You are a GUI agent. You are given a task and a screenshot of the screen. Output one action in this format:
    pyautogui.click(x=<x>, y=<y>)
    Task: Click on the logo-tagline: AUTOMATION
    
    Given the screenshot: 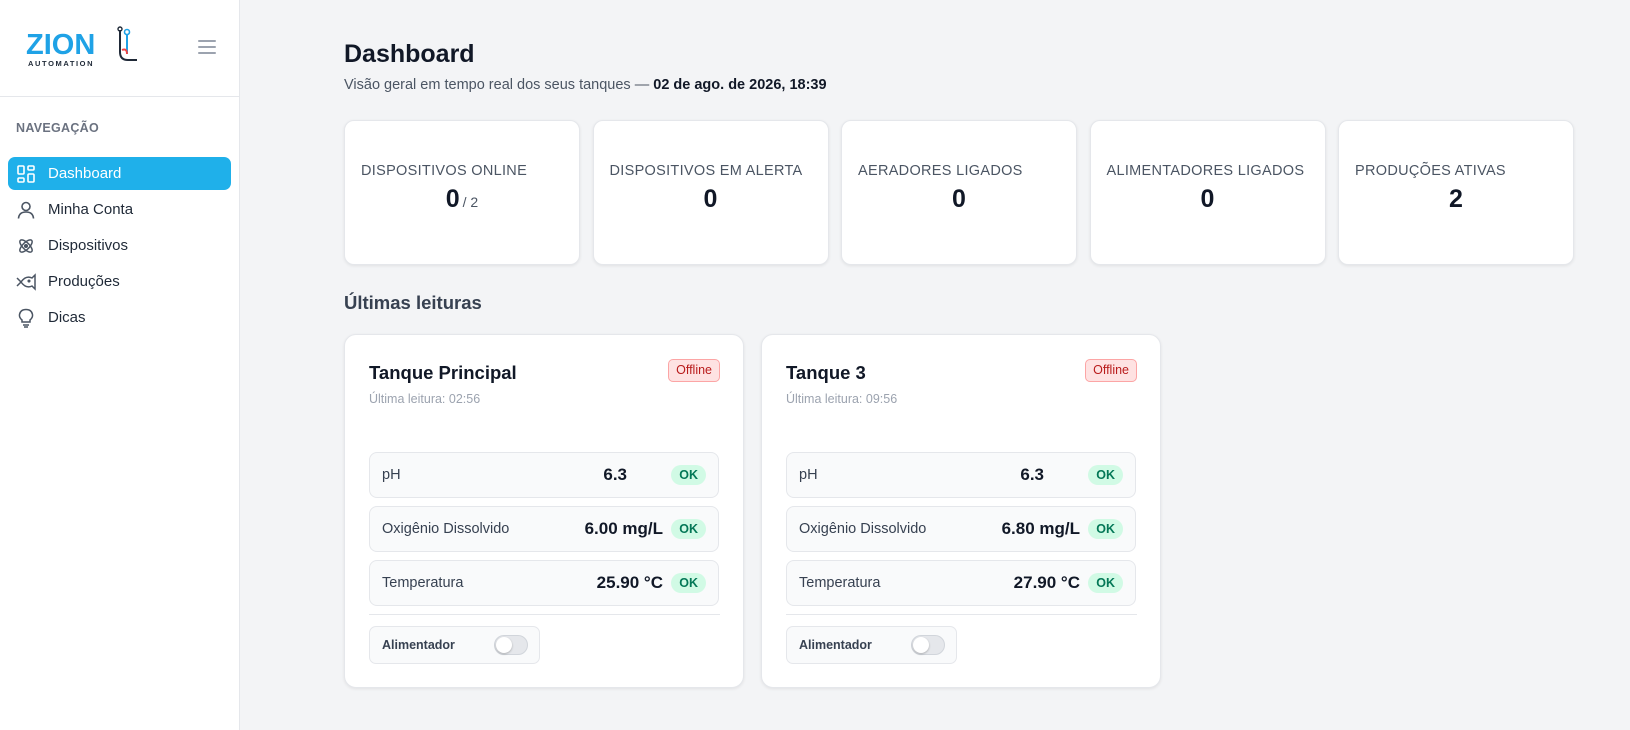 What is the action you would take?
    pyautogui.click(x=61, y=63)
    